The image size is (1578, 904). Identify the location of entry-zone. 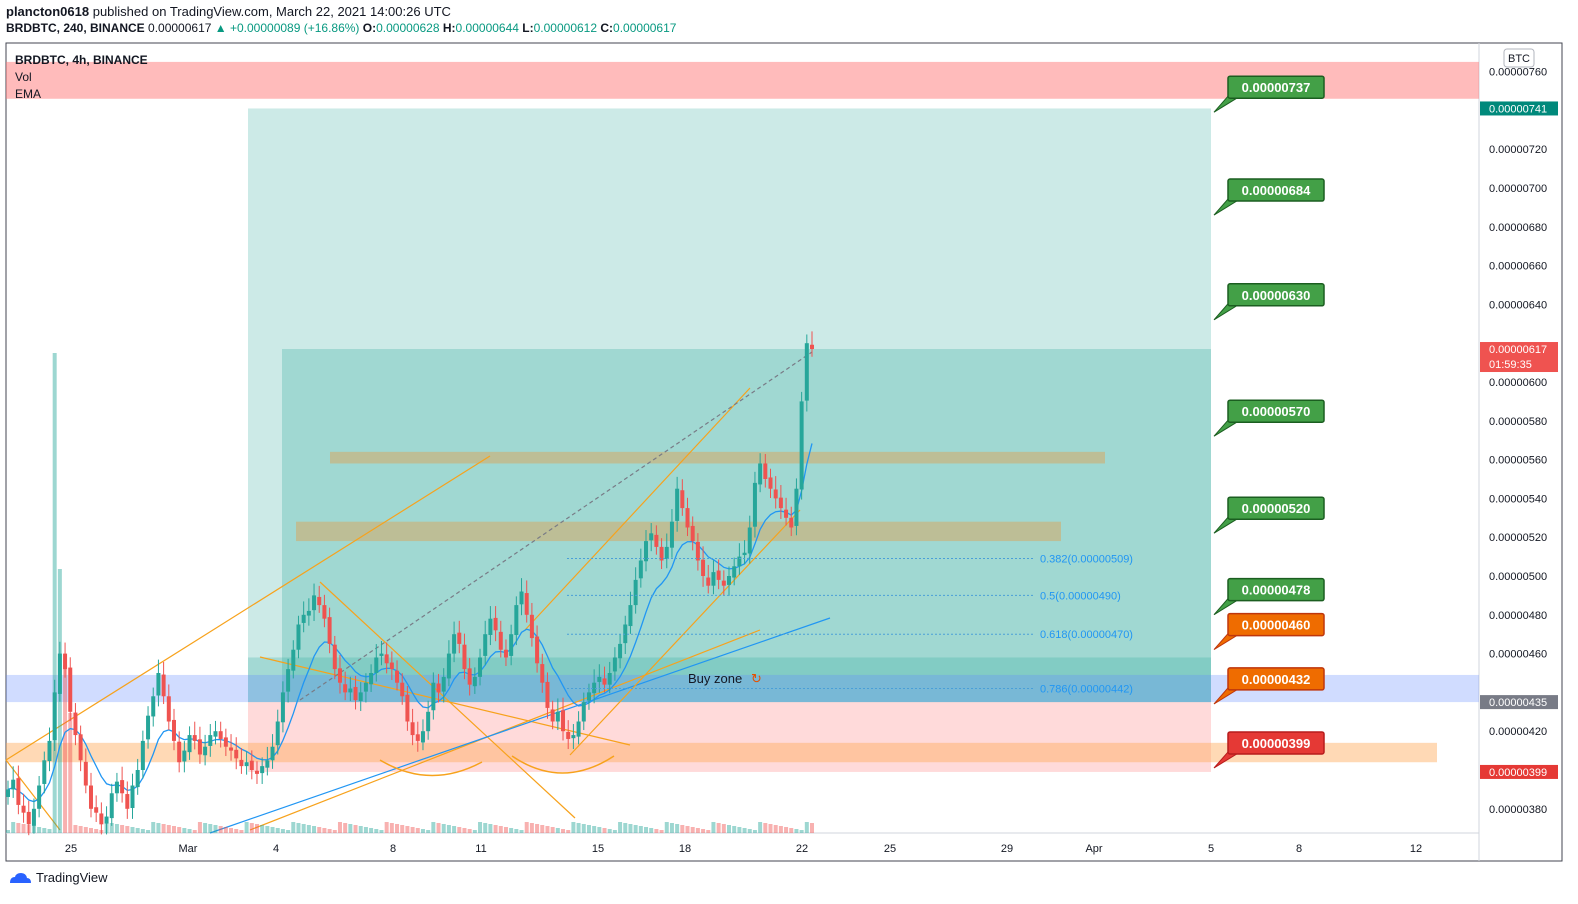
(729, 680).